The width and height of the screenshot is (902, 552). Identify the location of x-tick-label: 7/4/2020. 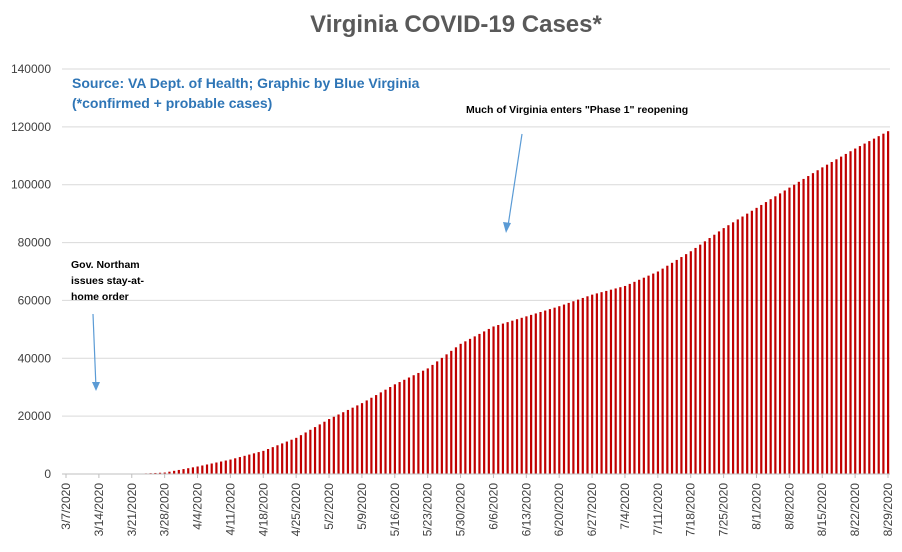
(625, 506).